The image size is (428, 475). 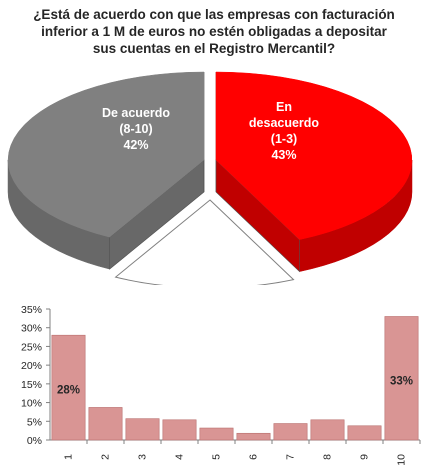 I want to click on pie-label-disagree-line-3: (1-3), so click(x=284, y=139).